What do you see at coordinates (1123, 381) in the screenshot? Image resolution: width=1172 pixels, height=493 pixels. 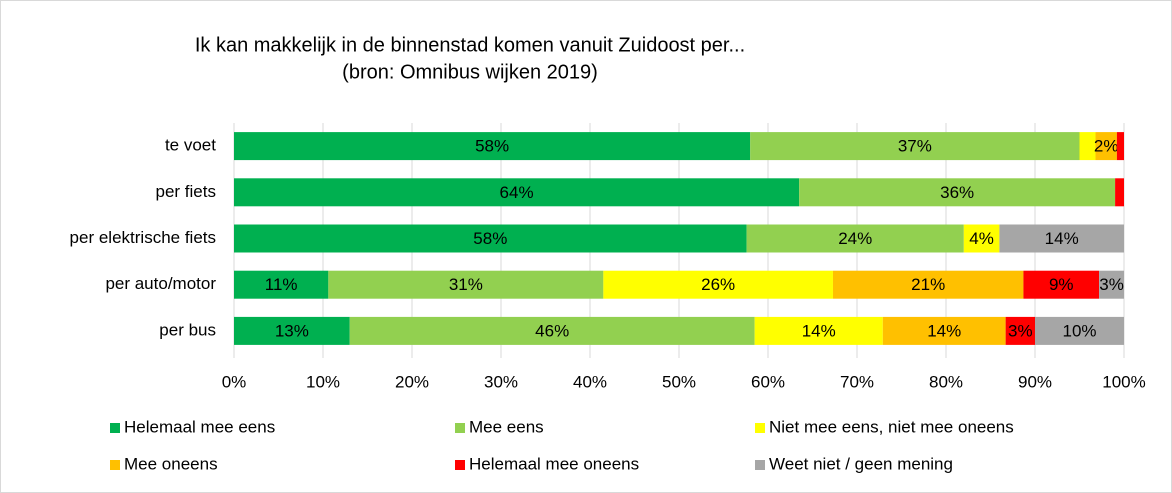 I see `x-tick-label: 100%` at bounding box center [1123, 381].